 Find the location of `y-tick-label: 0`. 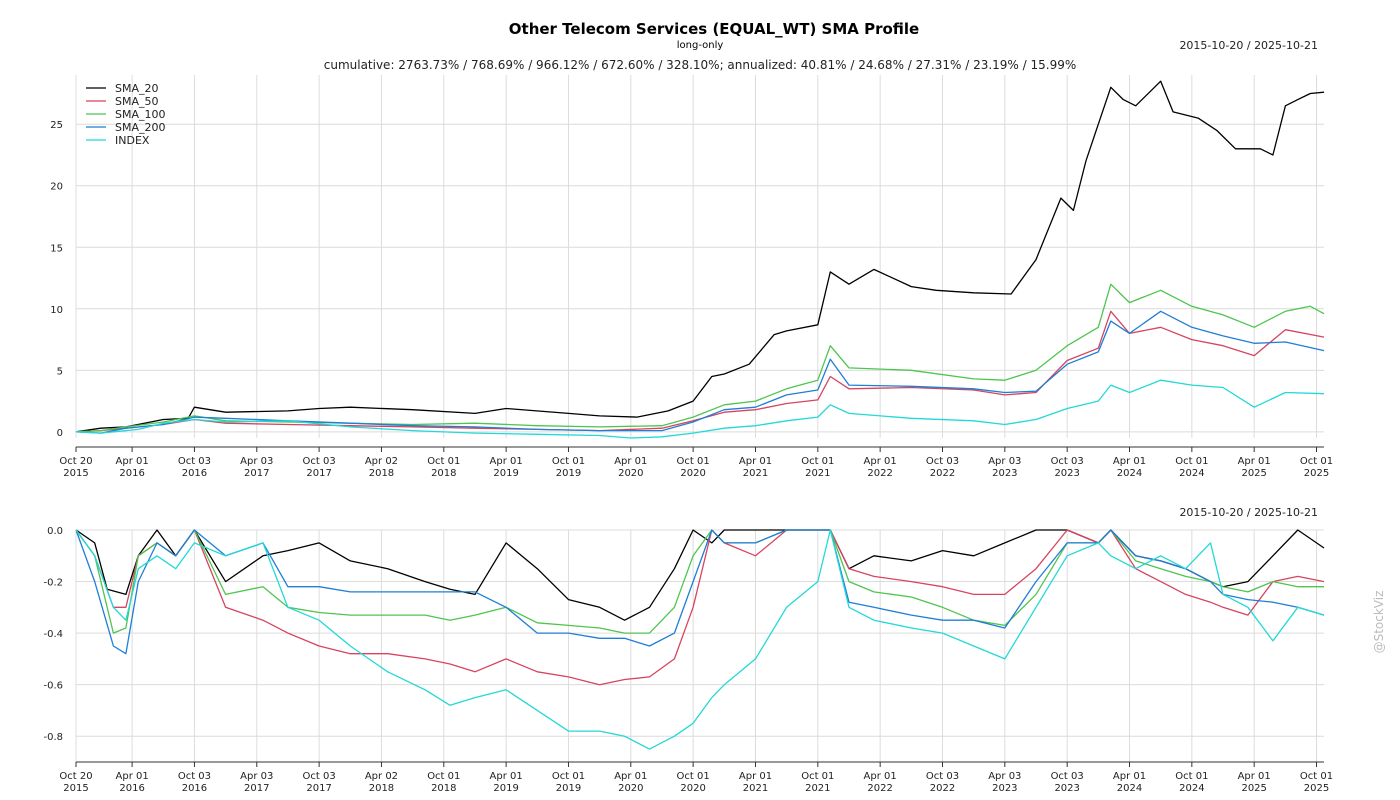

y-tick-label: 0 is located at coordinates (60, 433).